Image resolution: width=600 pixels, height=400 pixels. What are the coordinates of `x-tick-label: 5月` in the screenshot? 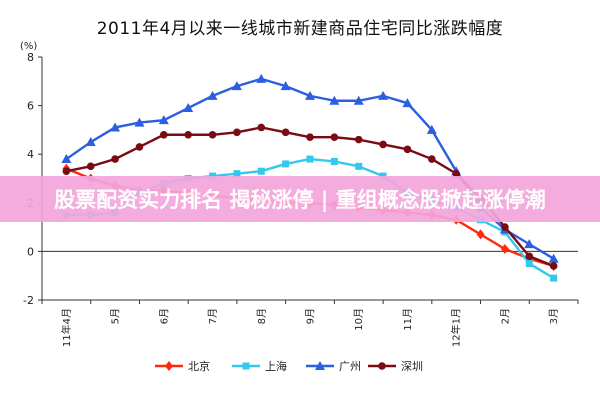 It's located at (116, 316).